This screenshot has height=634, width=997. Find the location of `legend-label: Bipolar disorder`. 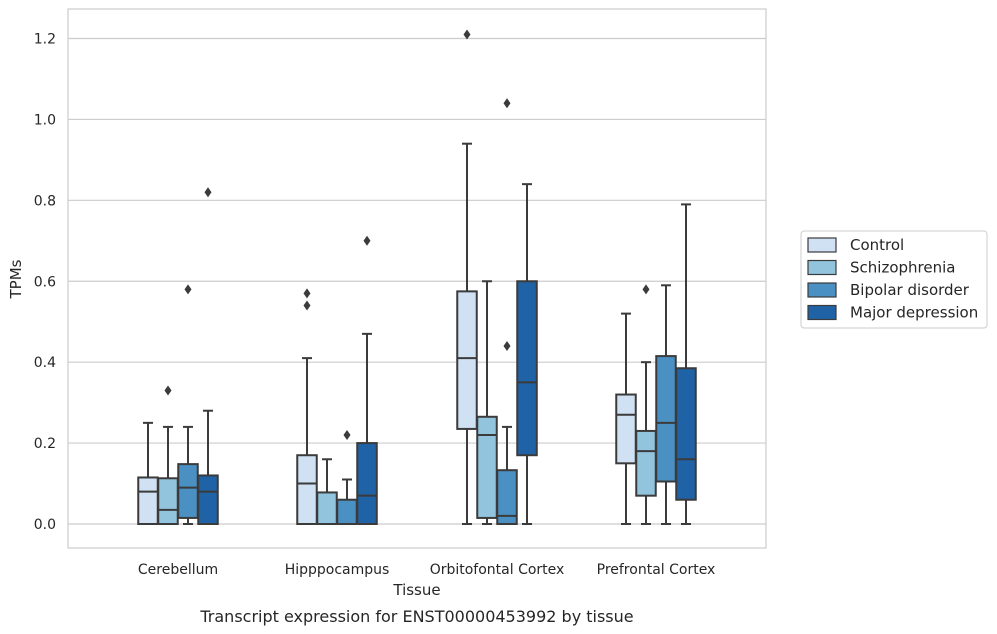

legend-label: Bipolar disorder is located at coordinates (910, 290).